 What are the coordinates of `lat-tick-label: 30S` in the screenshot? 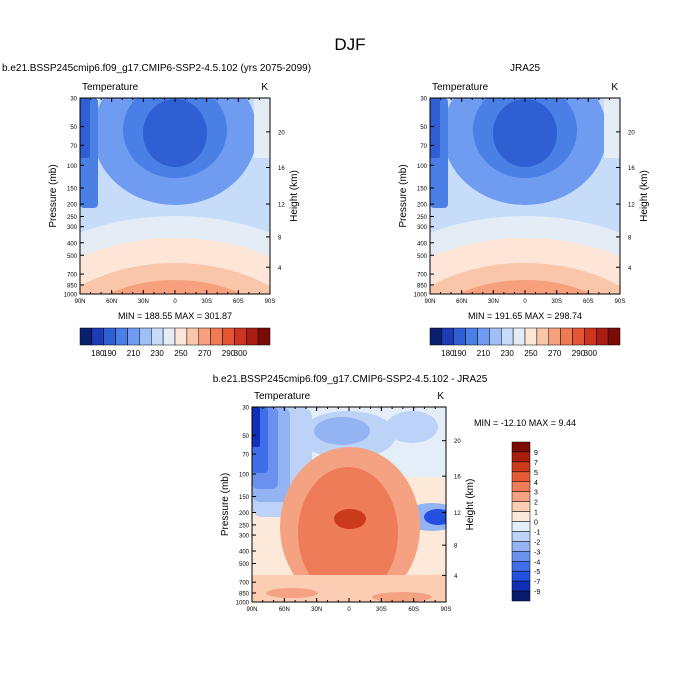 It's located at (381, 610).